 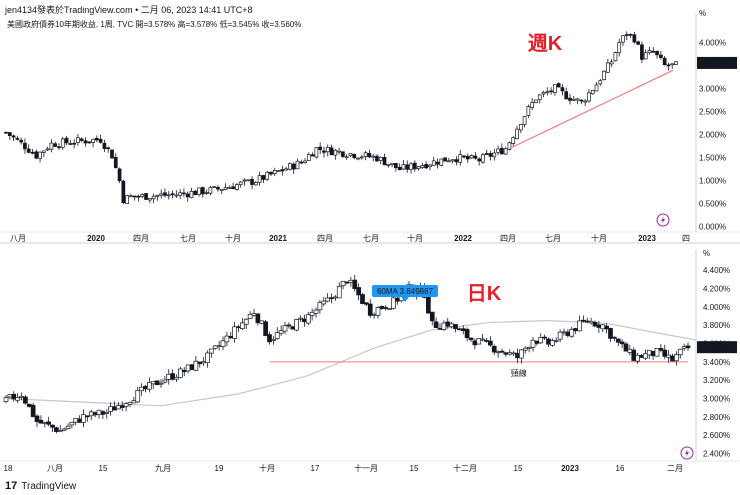 I want to click on price-tick-label: 3.000%, so click(x=716, y=398).